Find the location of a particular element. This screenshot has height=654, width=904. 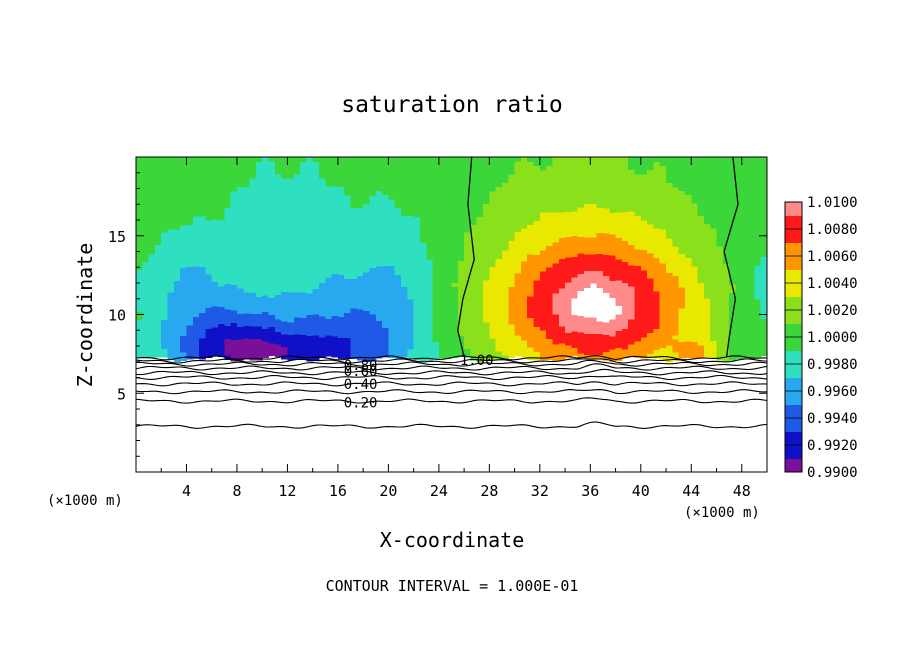

chart-title: saturation ratio is located at coordinates (452, 105).